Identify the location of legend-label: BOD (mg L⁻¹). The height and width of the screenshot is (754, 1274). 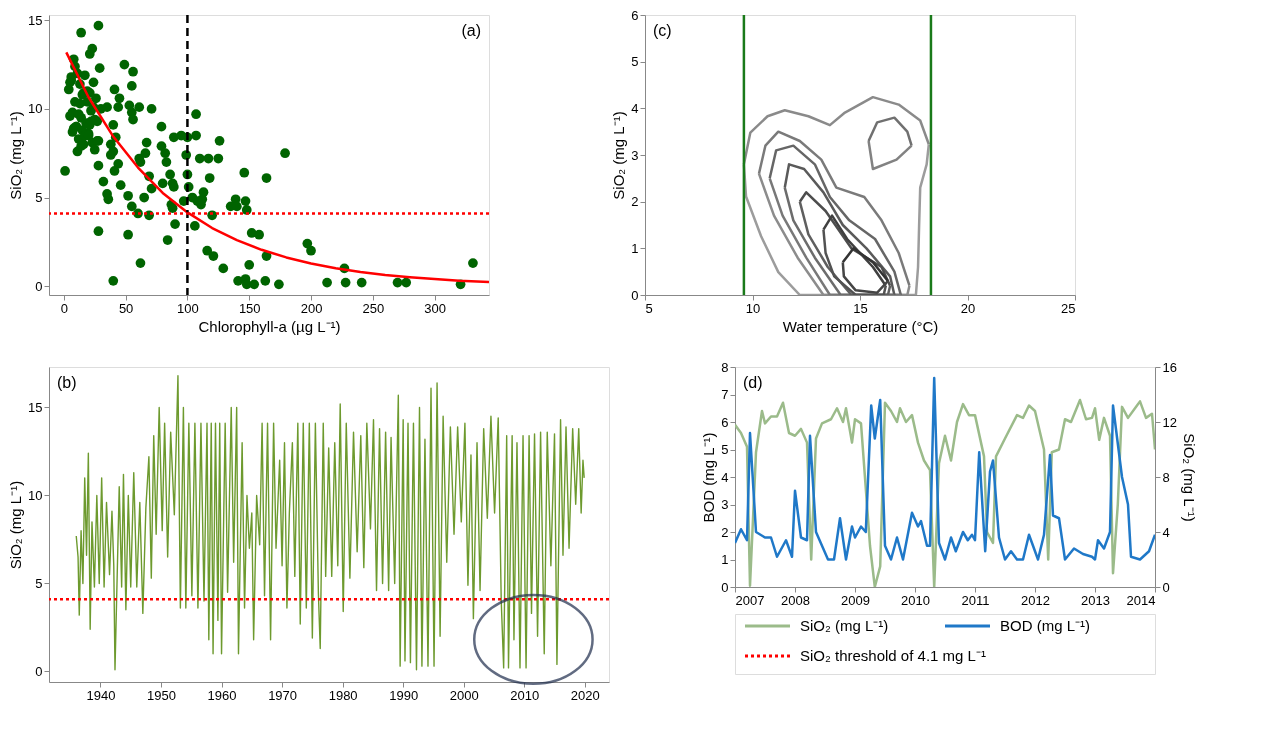
(1045, 625).